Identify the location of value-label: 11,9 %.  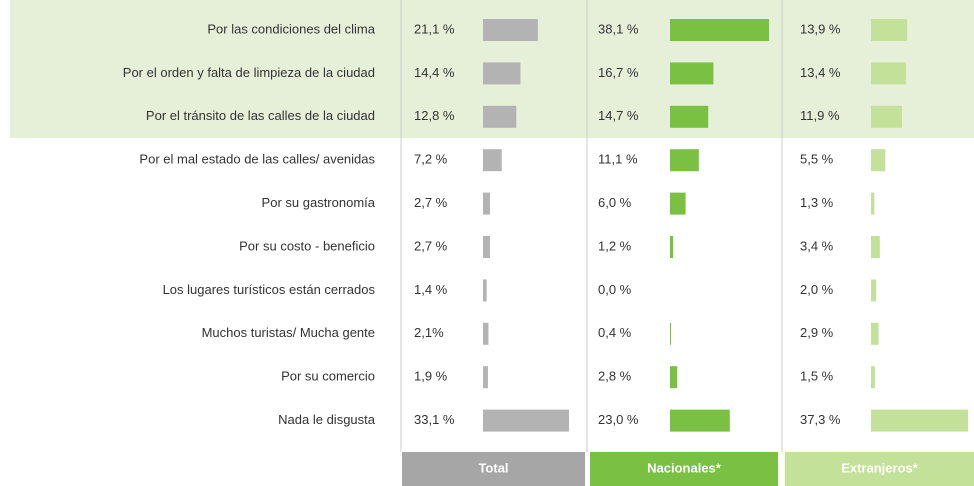
(820, 115).